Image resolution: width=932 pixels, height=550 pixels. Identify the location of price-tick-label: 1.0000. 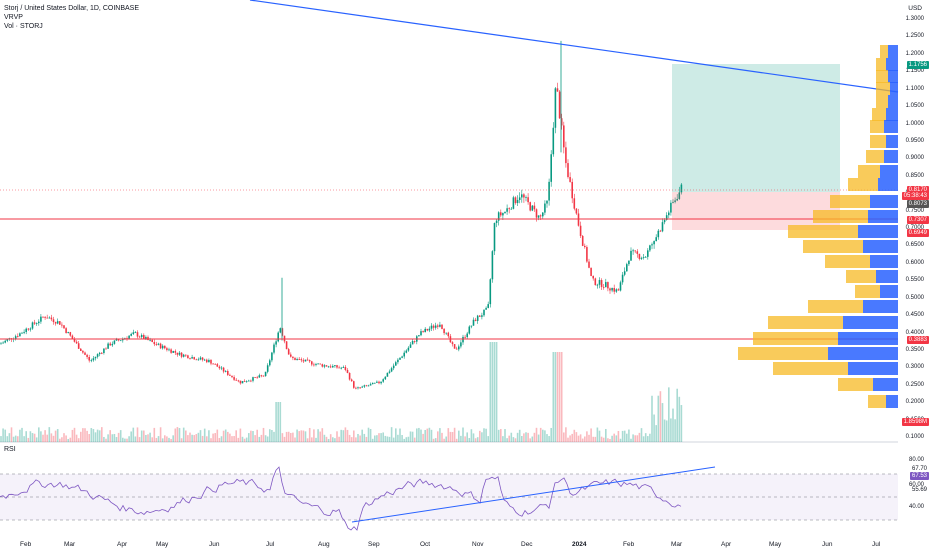
(914, 123).